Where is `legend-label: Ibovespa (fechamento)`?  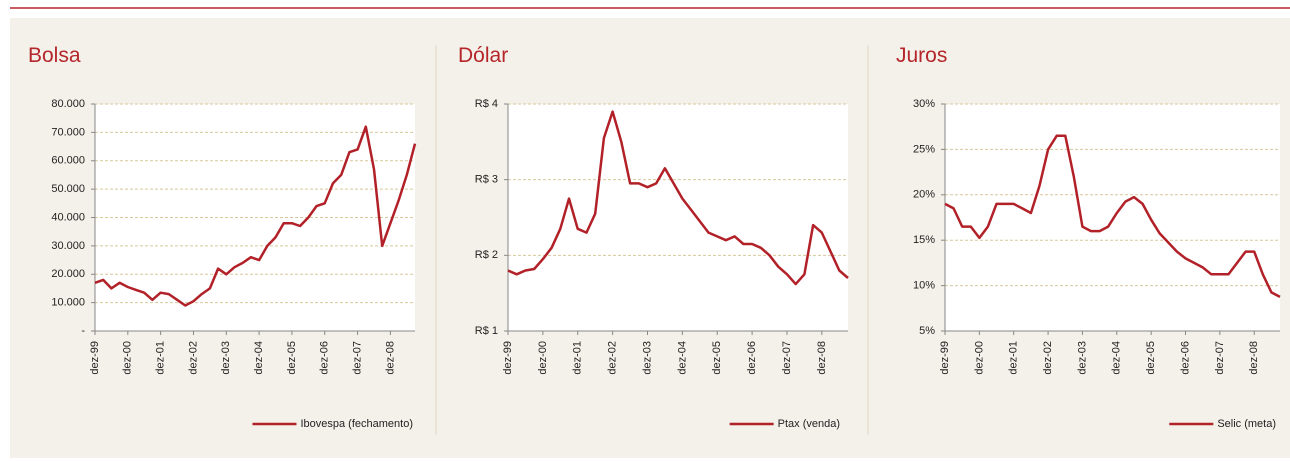
legend-label: Ibovespa (fechamento) is located at coordinates (356, 424).